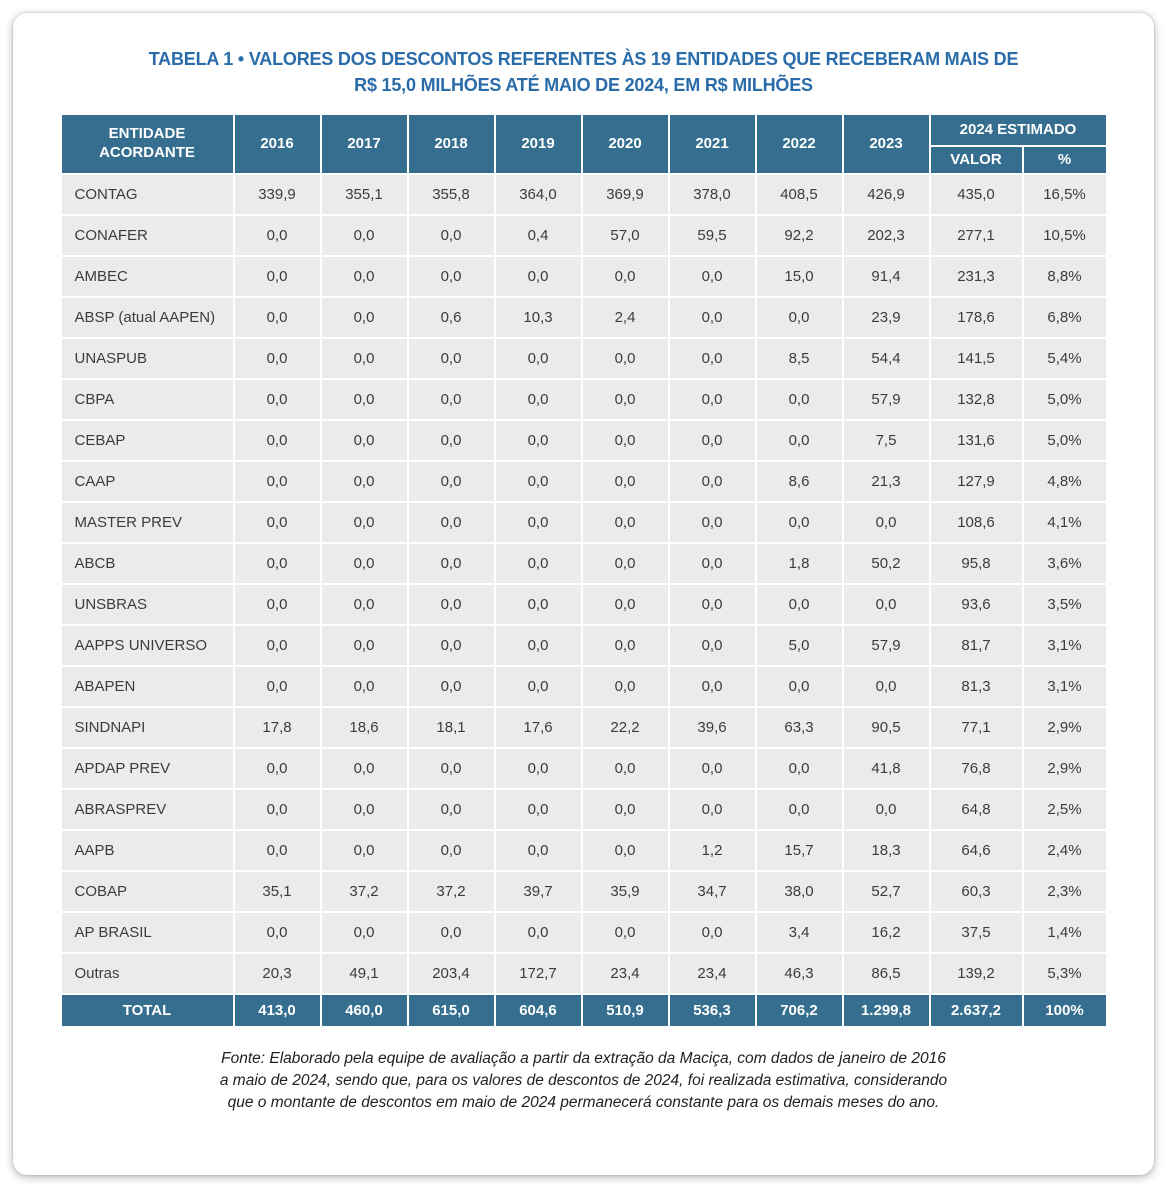 The width and height of the screenshot is (1170, 1192). I want to click on value-cell: 39,6, so click(712, 728).